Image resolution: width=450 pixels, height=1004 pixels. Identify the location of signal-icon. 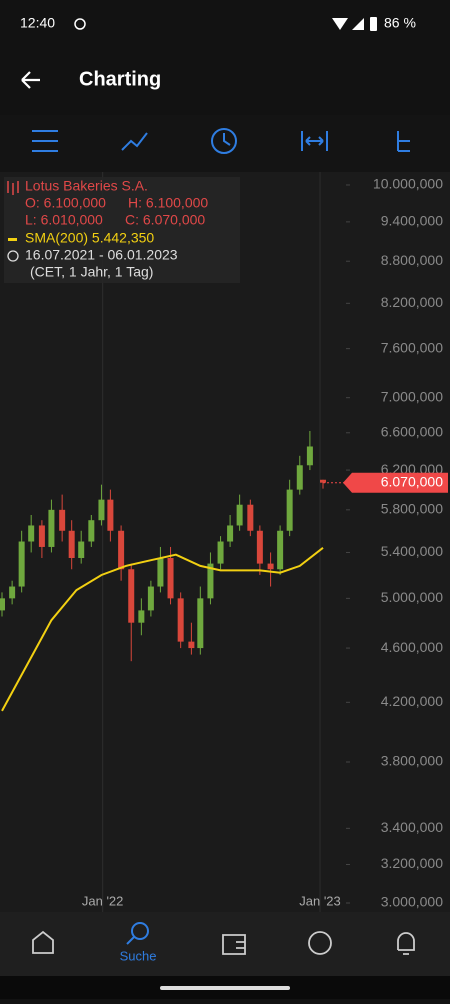
(358, 24).